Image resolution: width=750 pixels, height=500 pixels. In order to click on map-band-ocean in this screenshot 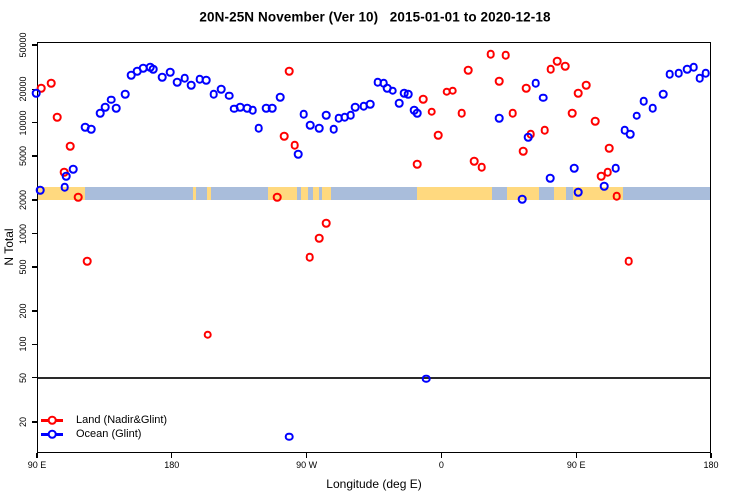, I will do `click(374, 193)`.